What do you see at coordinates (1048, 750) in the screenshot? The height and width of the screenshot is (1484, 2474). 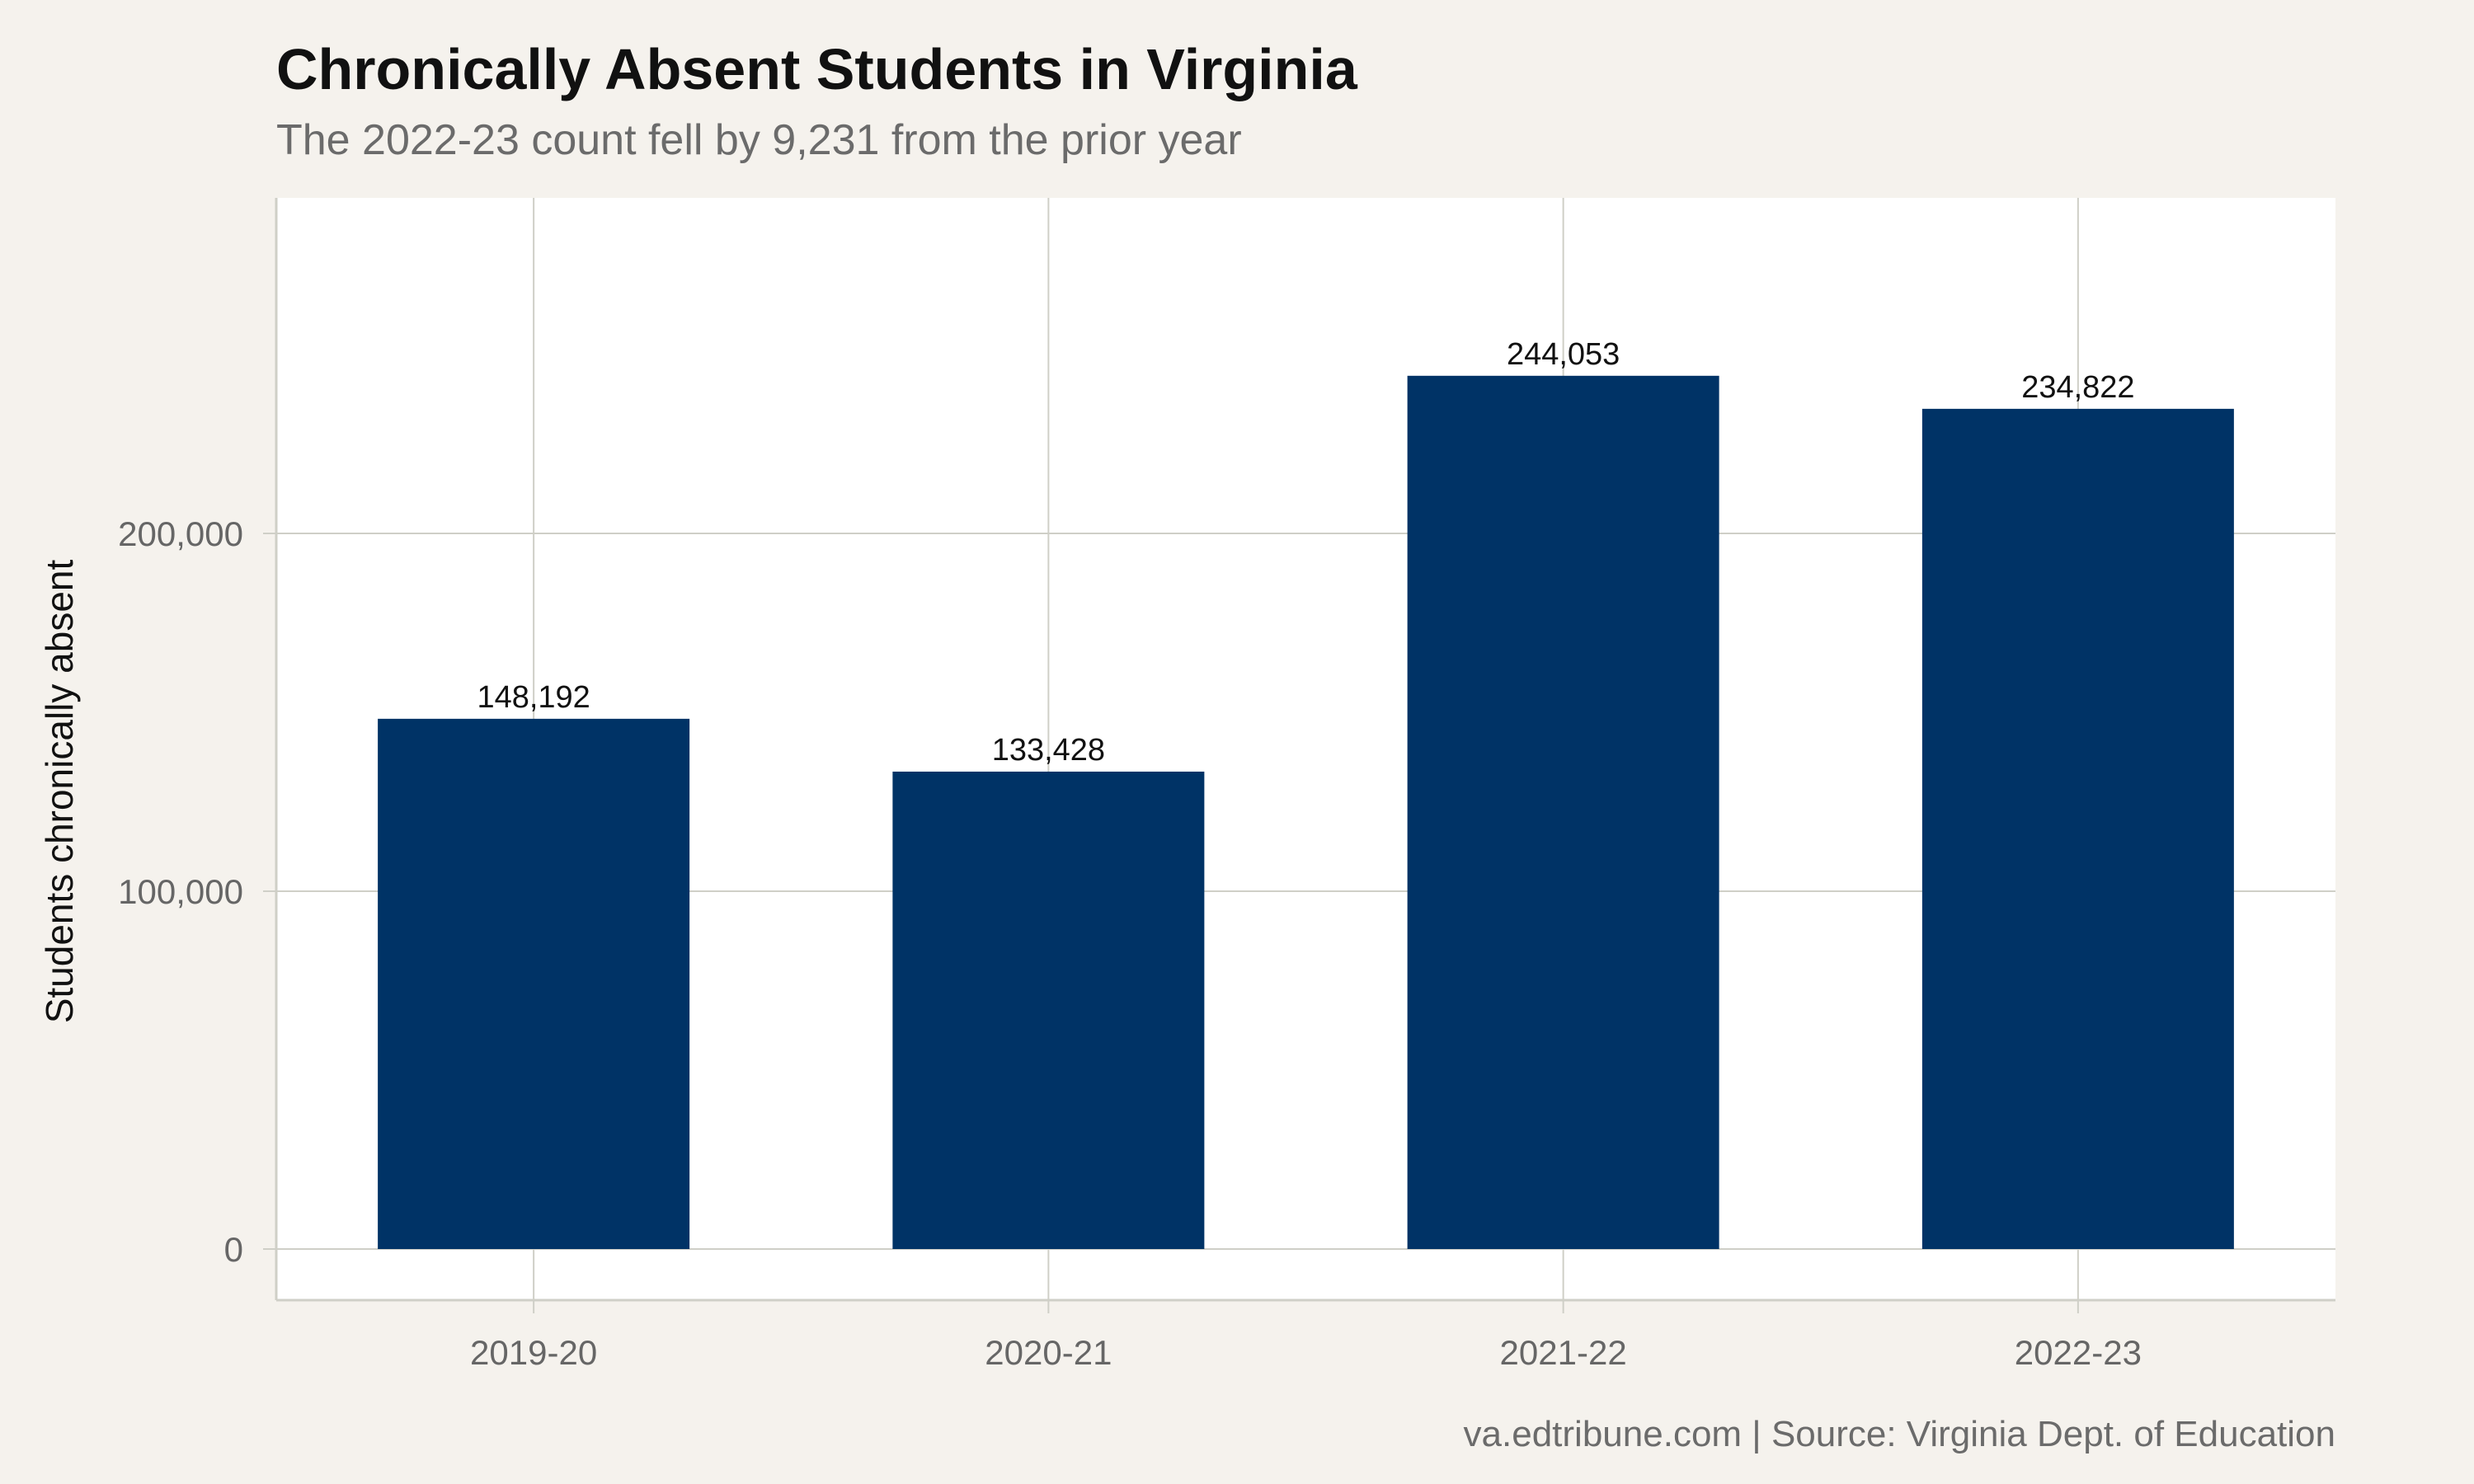 I see `bar-value-label: 133,428` at bounding box center [1048, 750].